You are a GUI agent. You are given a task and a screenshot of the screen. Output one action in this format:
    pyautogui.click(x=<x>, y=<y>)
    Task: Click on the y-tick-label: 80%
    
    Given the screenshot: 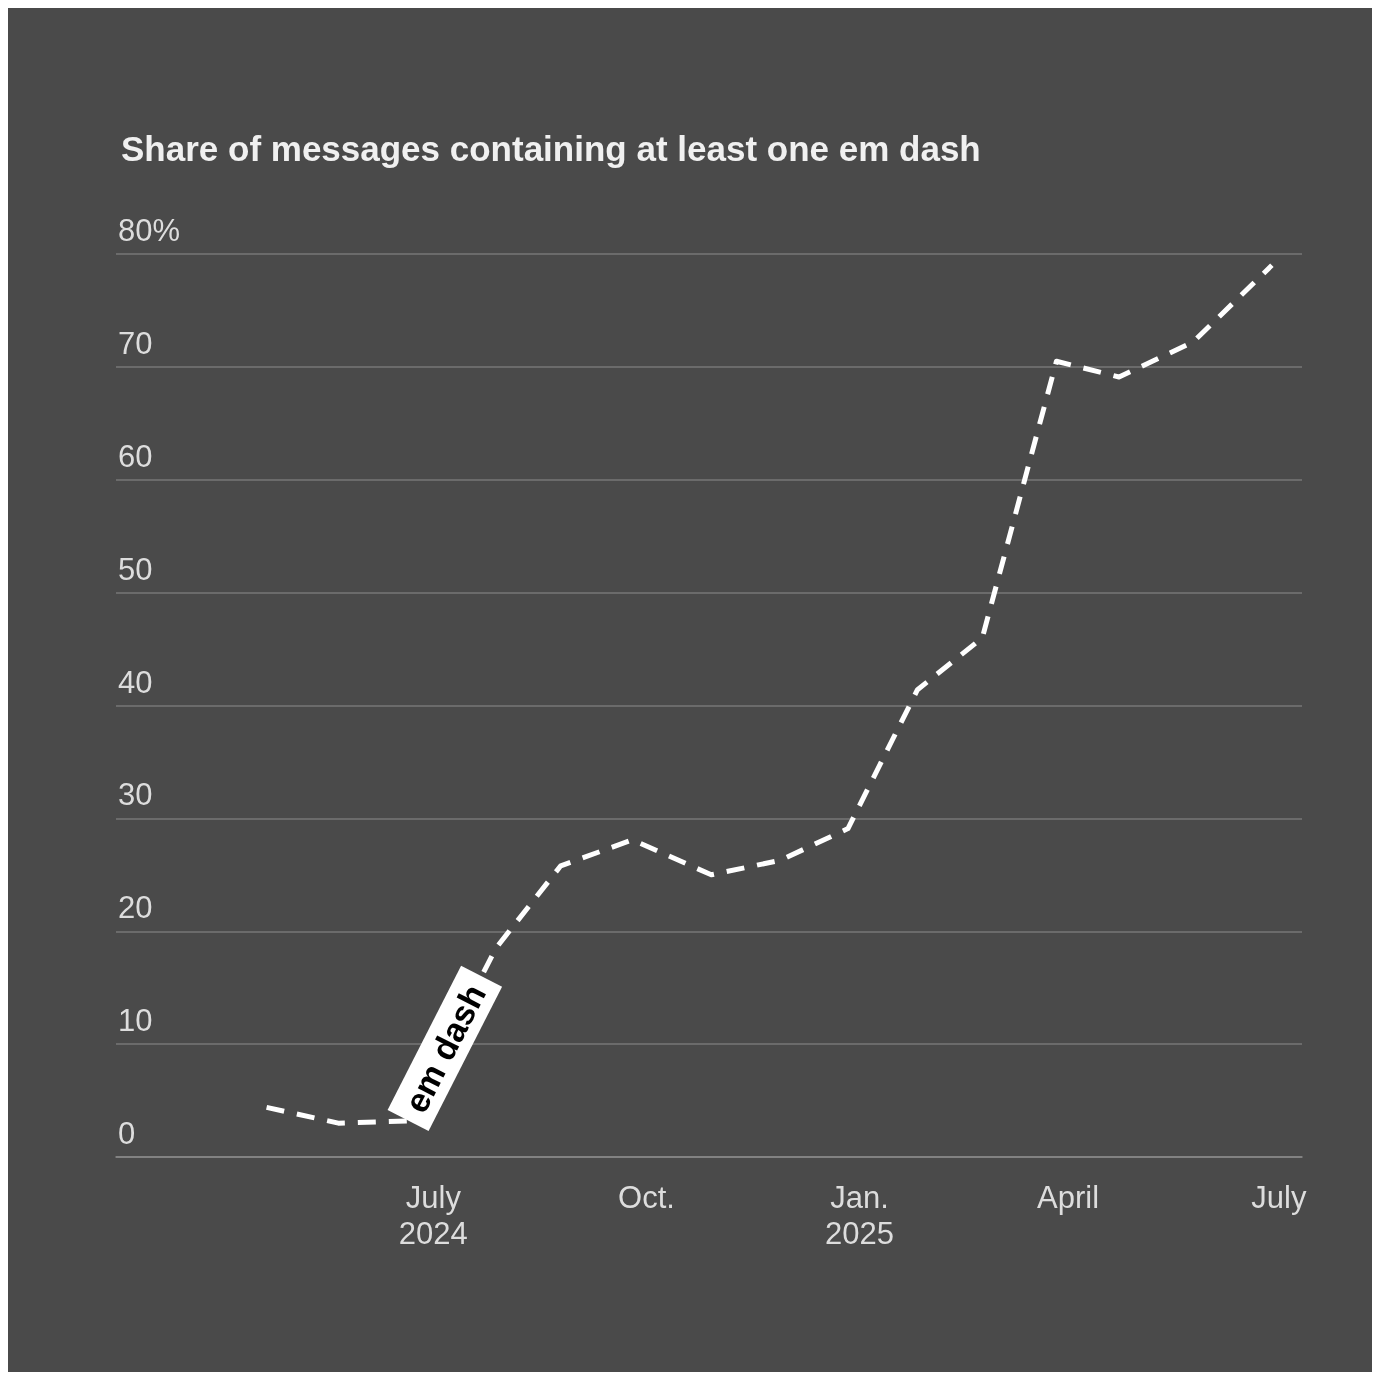 What is the action you would take?
    pyautogui.click(x=149, y=230)
    